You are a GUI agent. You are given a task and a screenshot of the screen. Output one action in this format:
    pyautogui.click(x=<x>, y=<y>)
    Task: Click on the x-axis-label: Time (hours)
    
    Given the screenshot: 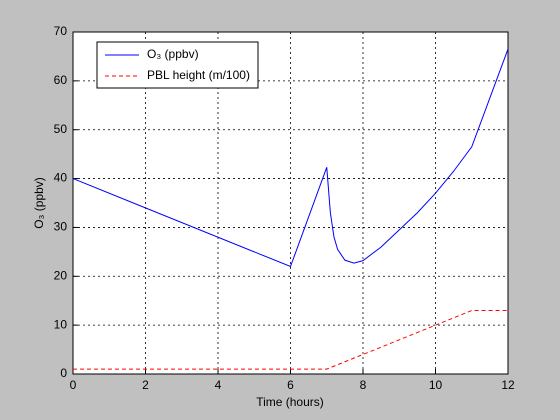 What is the action you would take?
    pyautogui.click(x=290, y=402)
    